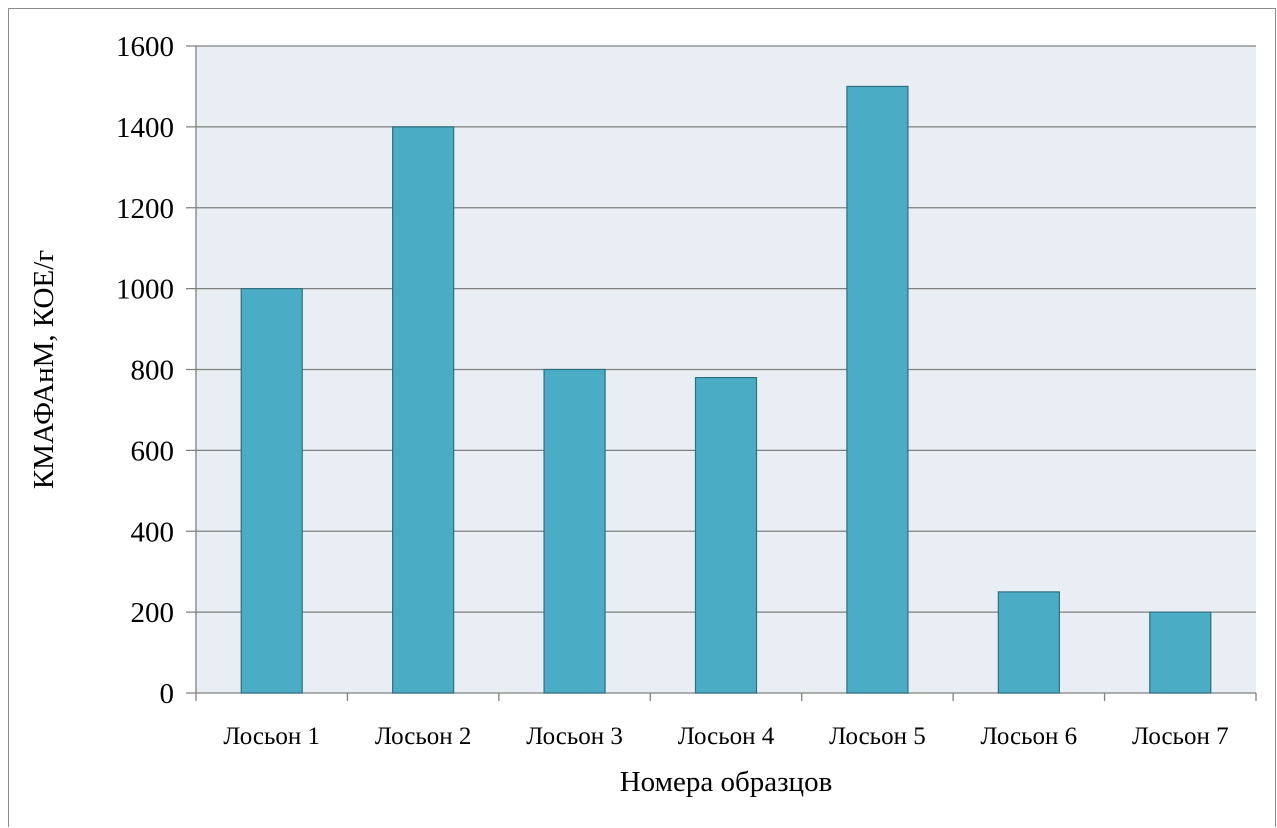 The height and width of the screenshot is (828, 1277). I want to click on y-tick-label: 1400, so click(145, 128).